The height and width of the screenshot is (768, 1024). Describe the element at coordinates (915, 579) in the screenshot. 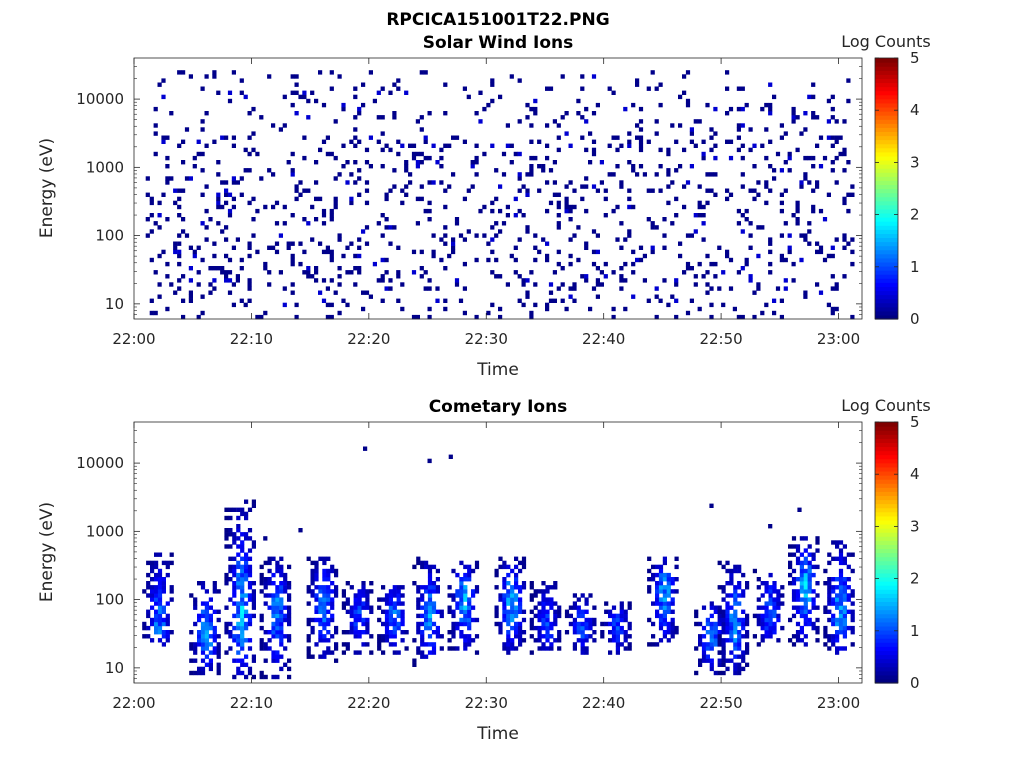

I see `colorbar-tick-label: 2` at that location.